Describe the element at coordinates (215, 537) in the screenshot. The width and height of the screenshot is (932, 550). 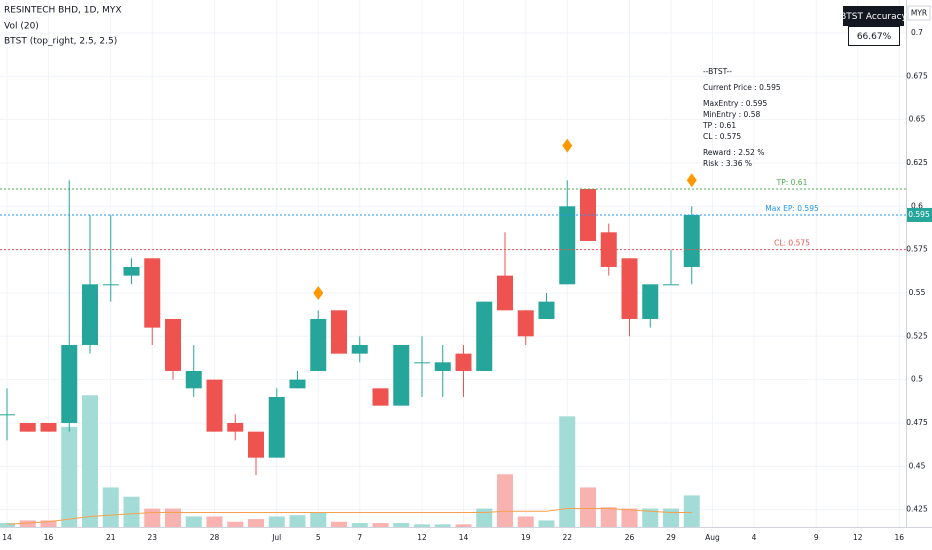
I see `x-tick-label: 28` at that location.